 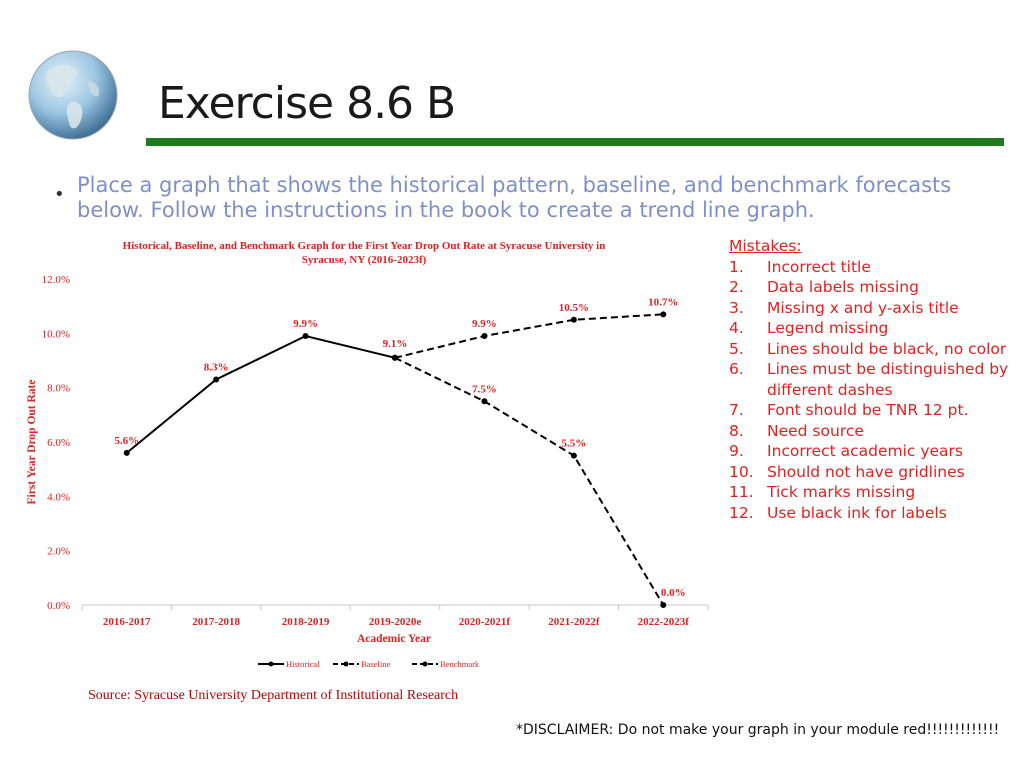 I want to click on globe-logo-icon, so click(x=73, y=95).